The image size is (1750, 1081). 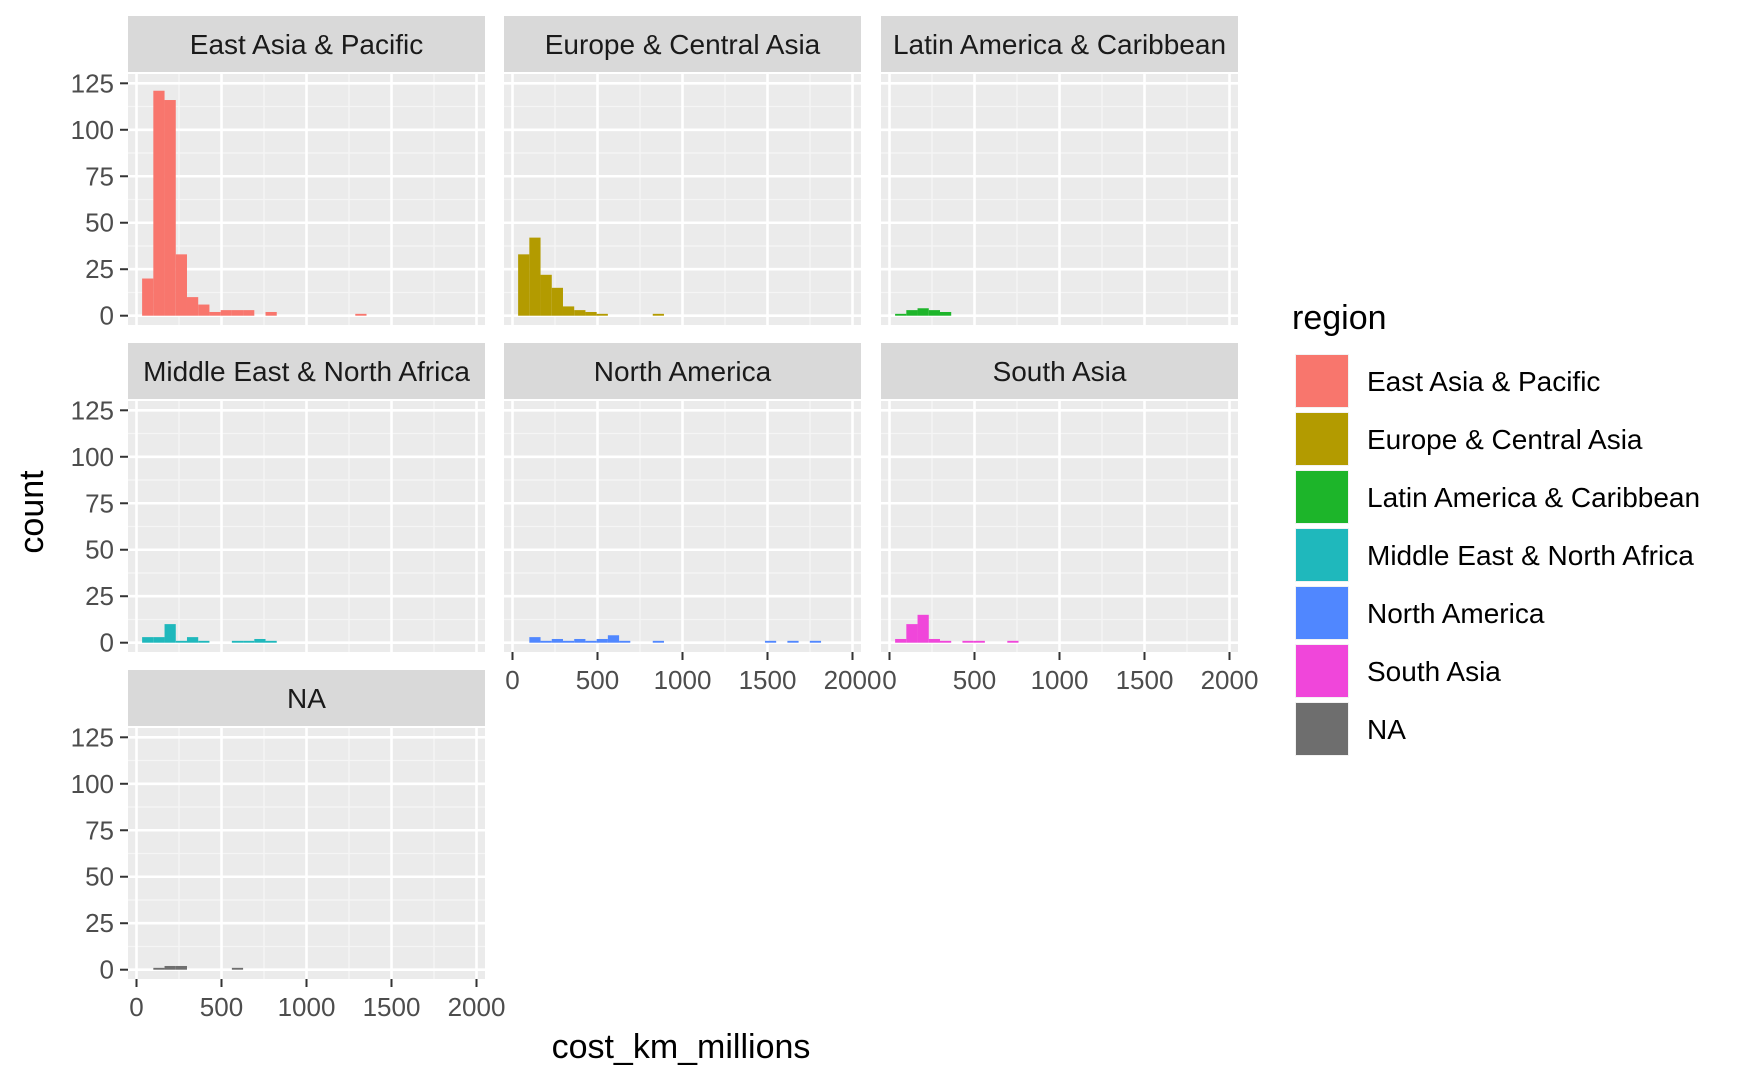 I want to click on facet-strip-label: NA, so click(x=306, y=698).